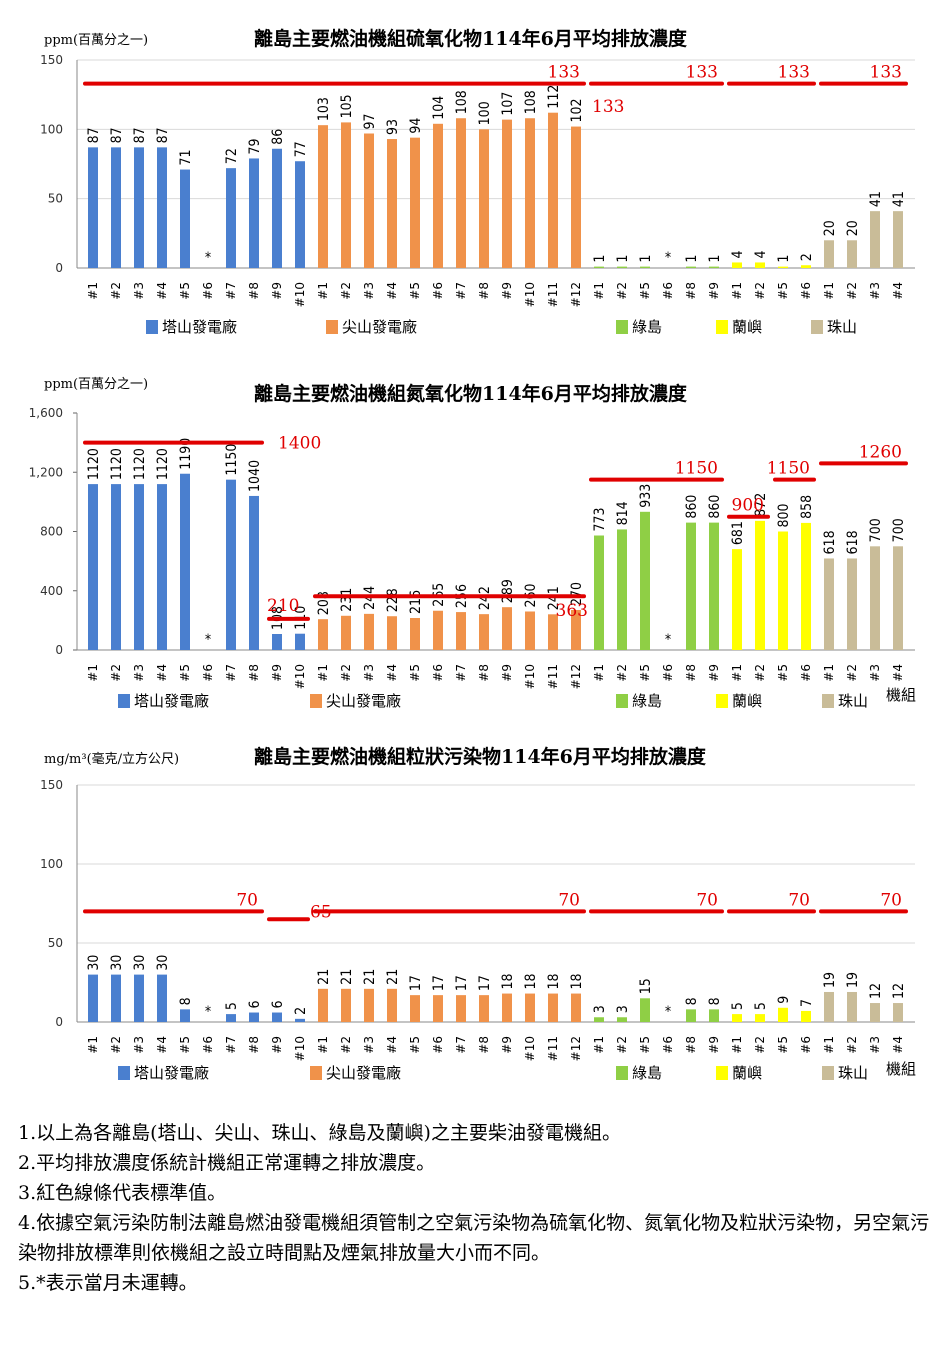 The width and height of the screenshot is (943, 1367). What do you see at coordinates (283, 606) in the screenshot?
I see `limit-label: 210` at bounding box center [283, 606].